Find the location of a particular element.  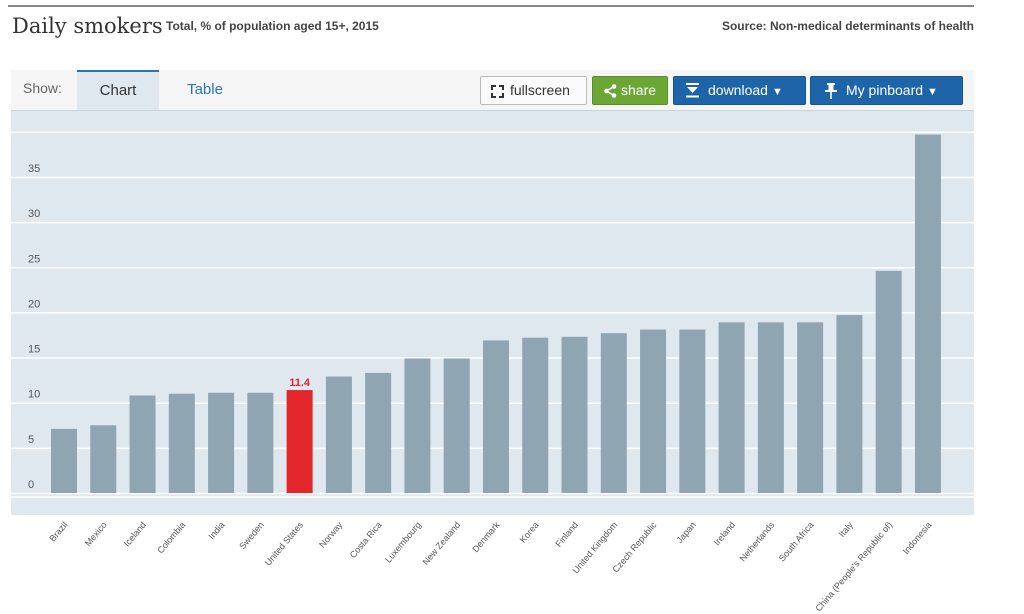

bar-norway is located at coordinates (338, 434).